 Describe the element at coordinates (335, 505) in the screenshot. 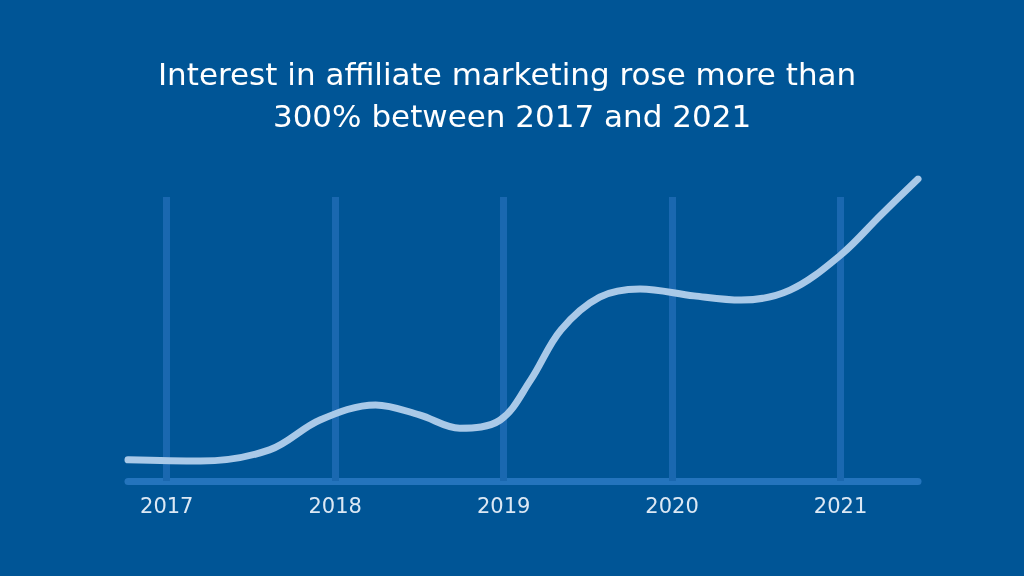

I see `x-tick-label: 2018` at that location.